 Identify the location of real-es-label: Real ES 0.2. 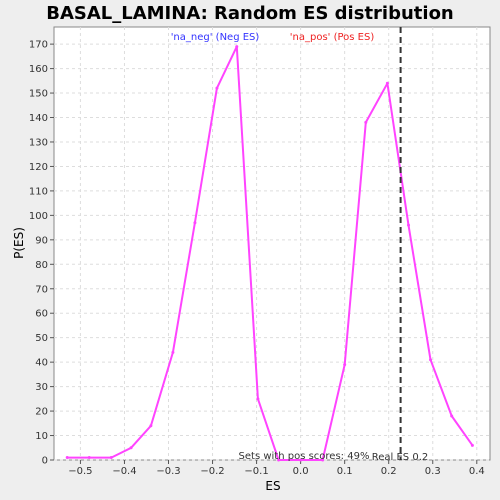
(400, 457).